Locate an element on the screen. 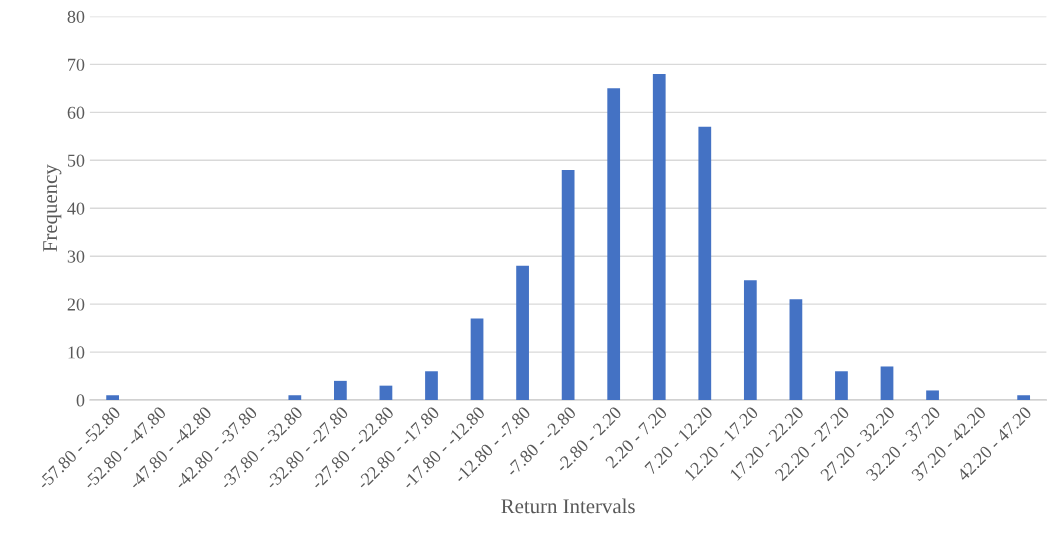 The height and width of the screenshot is (548, 1057). y-tick-label: 60 is located at coordinates (76, 112).